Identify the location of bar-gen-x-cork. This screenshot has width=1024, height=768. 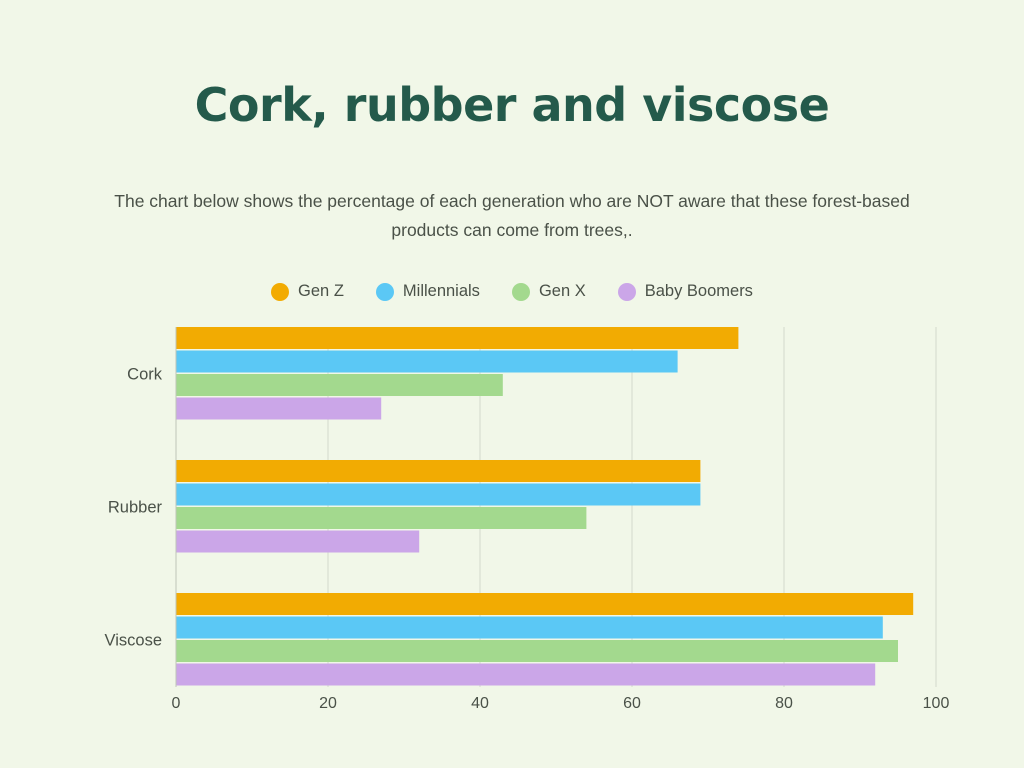
(339, 385).